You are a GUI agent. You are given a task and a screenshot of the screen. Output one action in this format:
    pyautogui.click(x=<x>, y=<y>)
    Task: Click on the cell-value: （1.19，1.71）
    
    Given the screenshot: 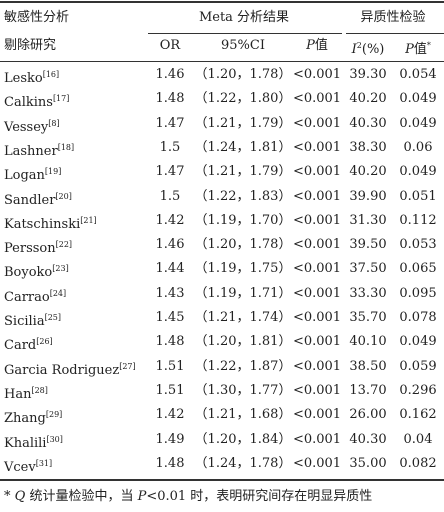 What is the action you would take?
    pyautogui.click(x=243, y=293)
    